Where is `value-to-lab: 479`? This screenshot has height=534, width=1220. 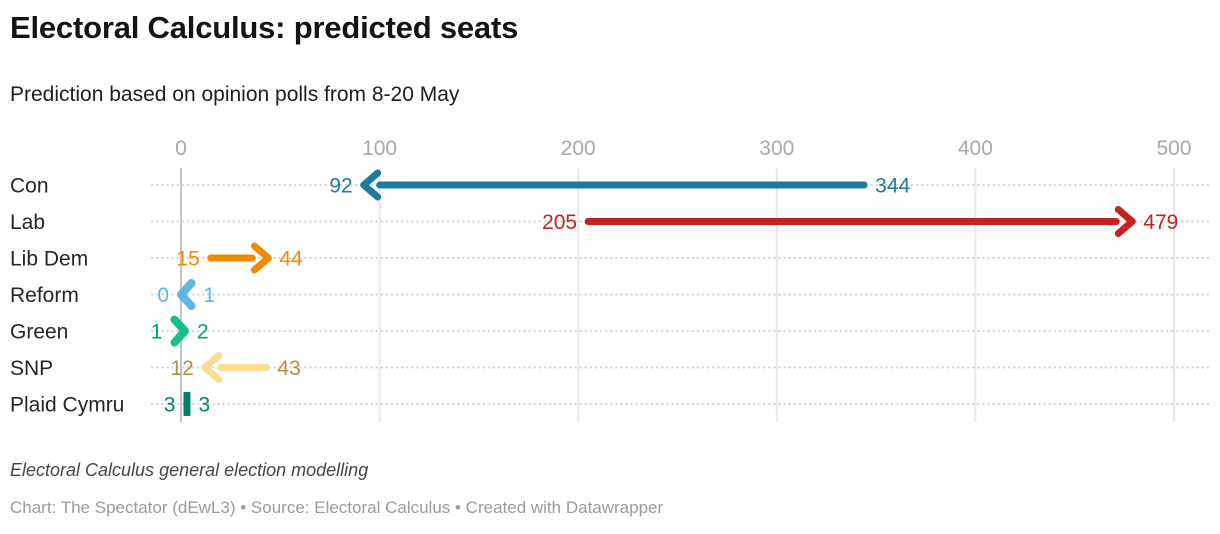
value-to-lab: 479 is located at coordinates (1160, 222).